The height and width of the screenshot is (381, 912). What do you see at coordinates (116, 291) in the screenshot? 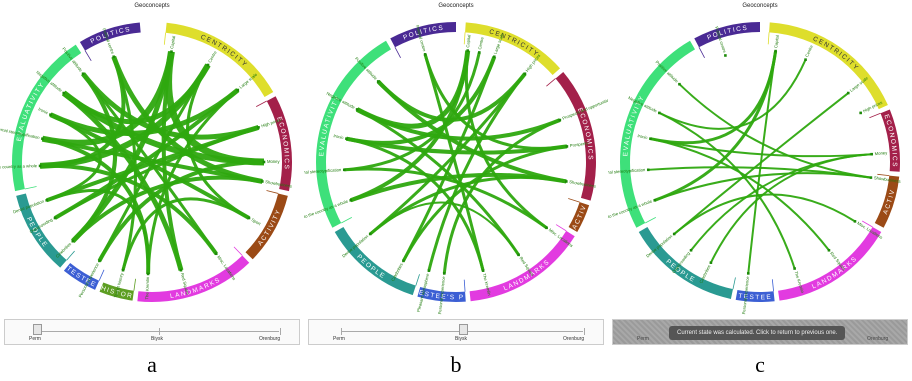
I see `group-arc-histor` at bounding box center [116, 291].